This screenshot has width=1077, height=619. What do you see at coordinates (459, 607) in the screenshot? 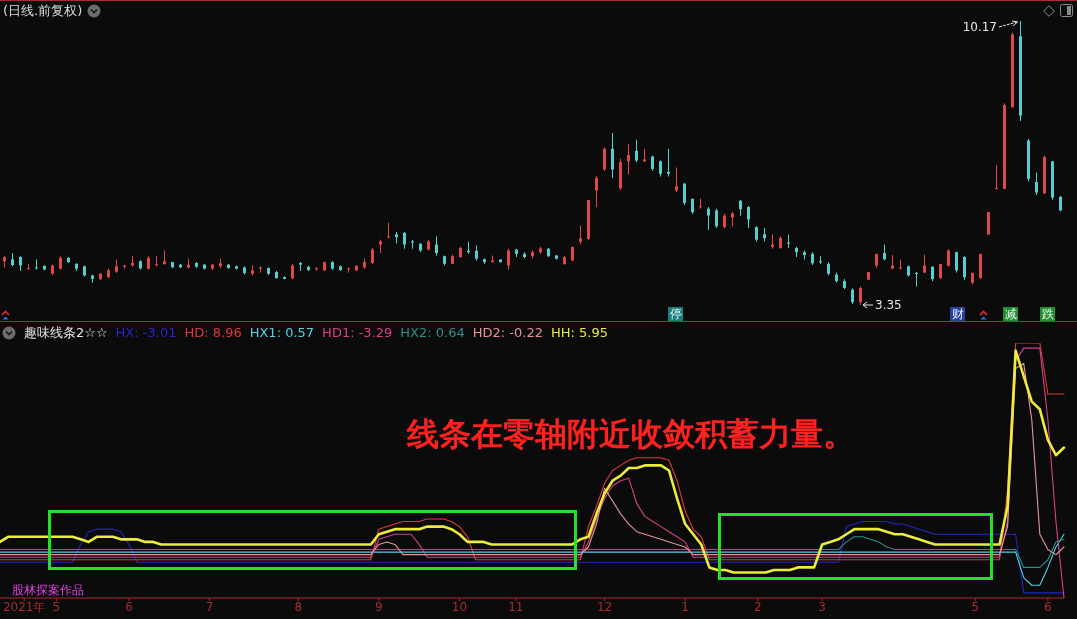
I see `x-tick-label: 10` at bounding box center [459, 607].